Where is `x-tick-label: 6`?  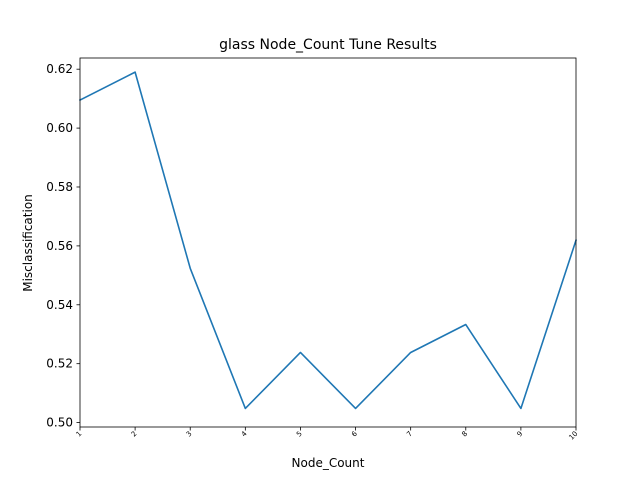
x-tick-label: 6 is located at coordinates (354, 433).